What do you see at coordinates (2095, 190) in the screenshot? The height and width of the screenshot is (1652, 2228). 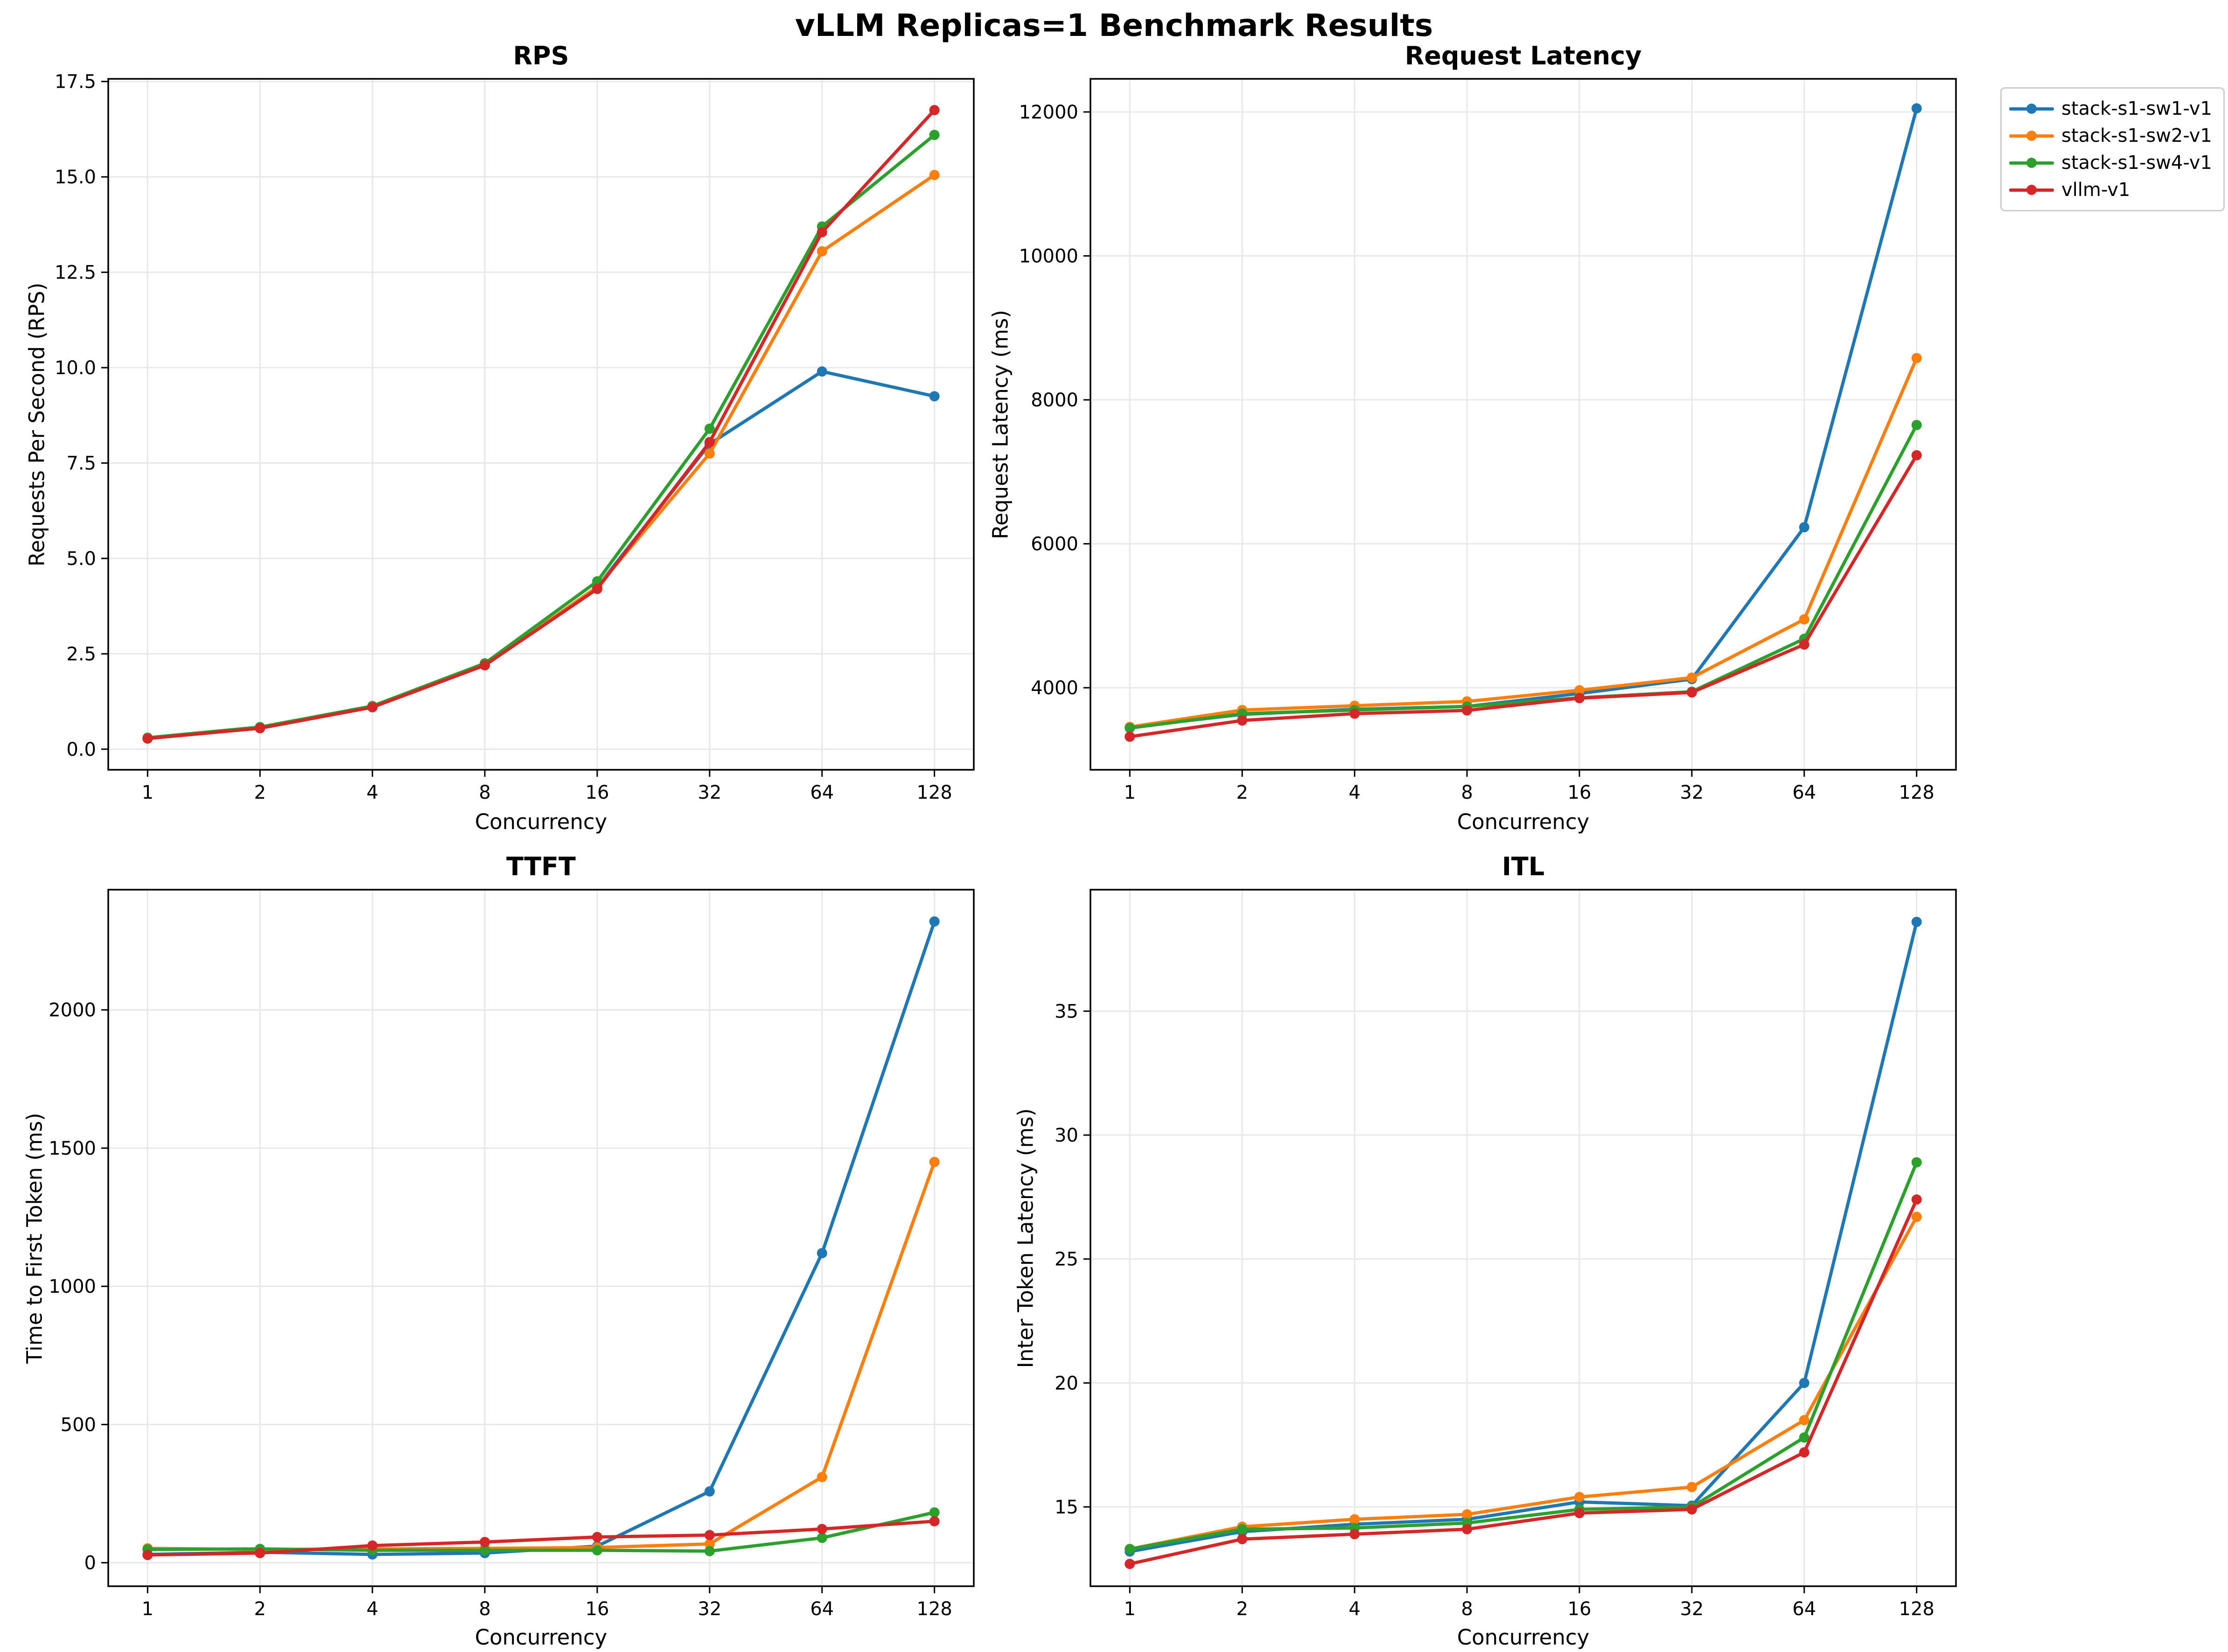 I see `legend-label: vllm-v1` at bounding box center [2095, 190].